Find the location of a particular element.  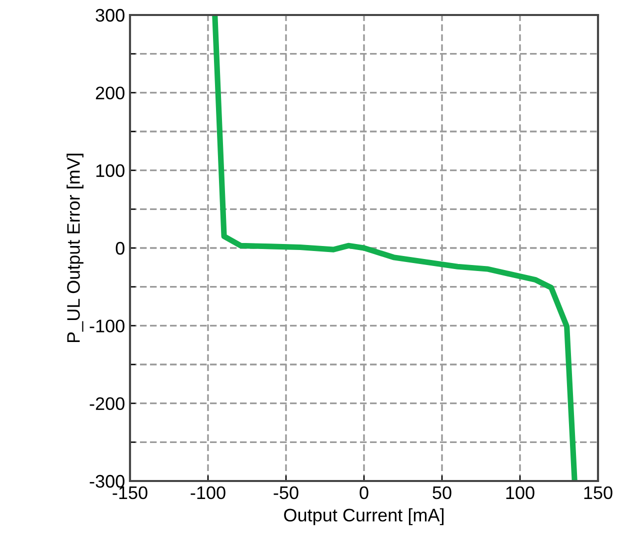

x-tick-label: -100 is located at coordinates (208, 493).